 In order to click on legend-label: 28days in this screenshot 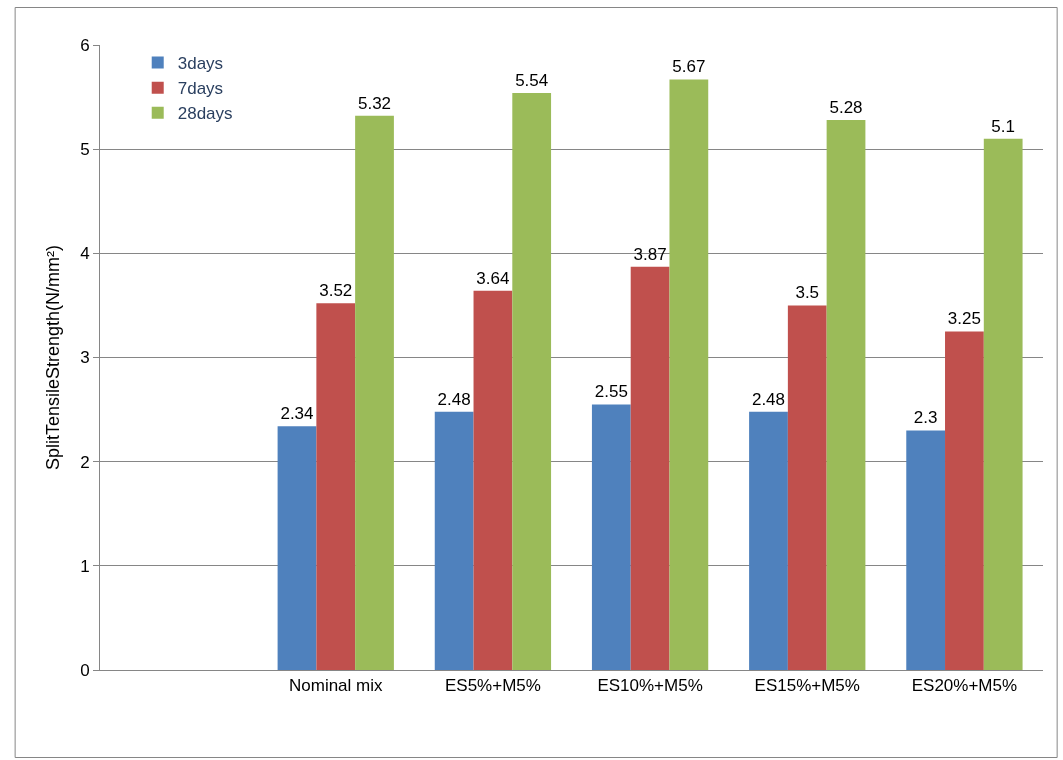, I will do `click(205, 114)`.